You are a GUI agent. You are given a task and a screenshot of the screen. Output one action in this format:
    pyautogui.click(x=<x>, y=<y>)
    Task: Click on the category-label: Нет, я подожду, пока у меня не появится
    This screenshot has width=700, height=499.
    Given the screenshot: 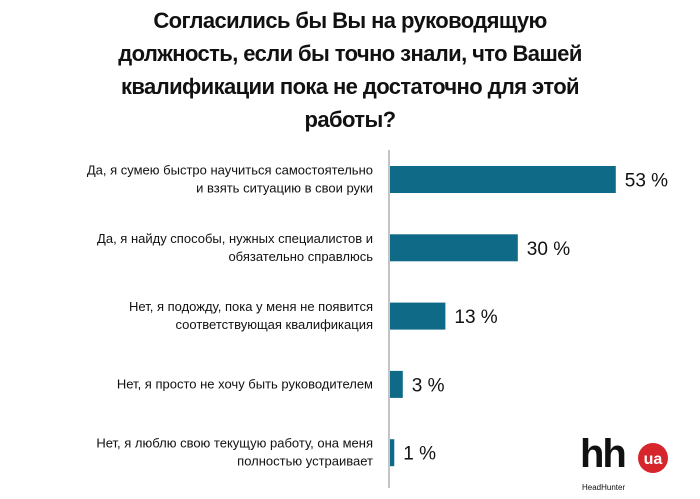 What is the action you would take?
    pyautogui.click(x=251, y=306)
    